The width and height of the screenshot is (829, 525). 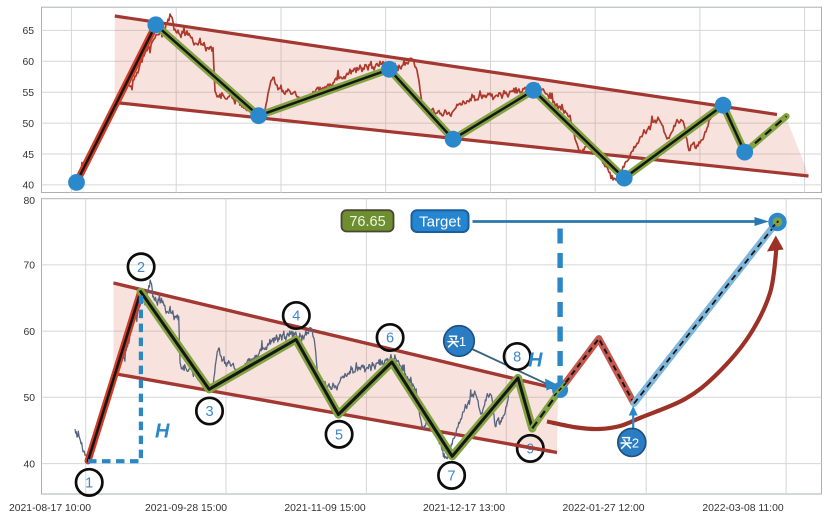 What do you see at coordinates (440, 221) in the screenshot?
I see `svg-text: Target` at bounding box center [440, 221].